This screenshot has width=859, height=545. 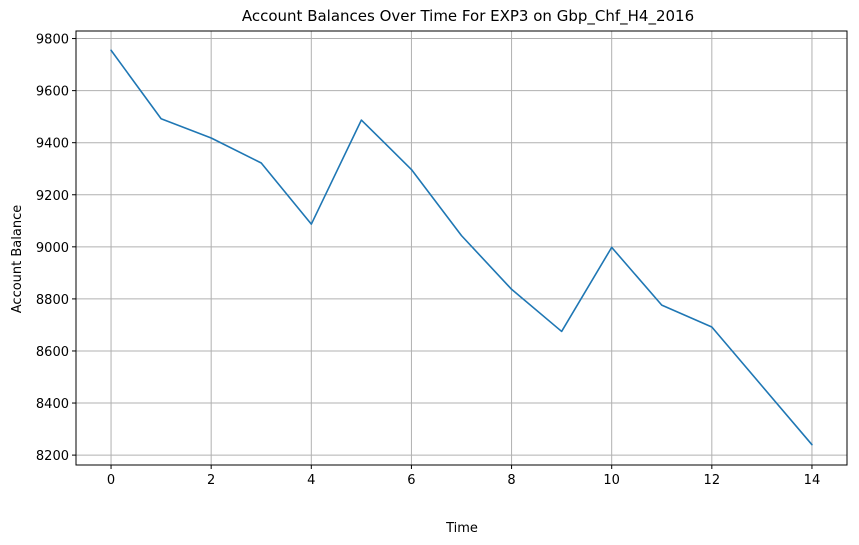 What do you see at coordinates (411, 480) in the screenshot?
I see `x-tick-label: 6` at bounding box center [411, 480].